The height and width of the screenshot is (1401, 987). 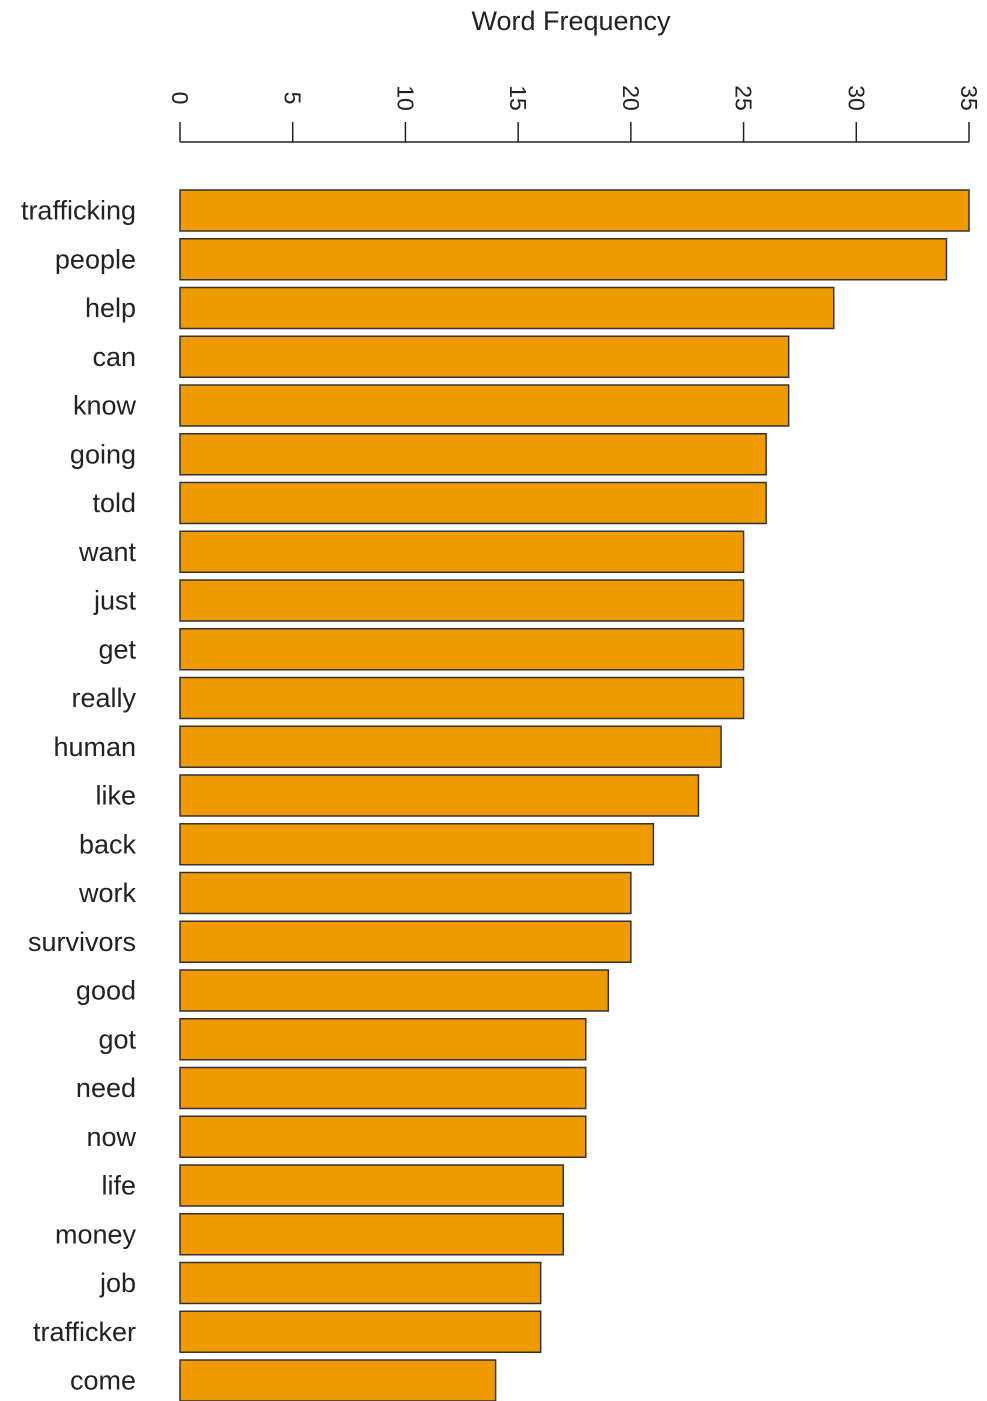 What do you see at coordinates (94, 747) in the screenshot?
I see `category-label-human: human` at bounding box center [94, 747].